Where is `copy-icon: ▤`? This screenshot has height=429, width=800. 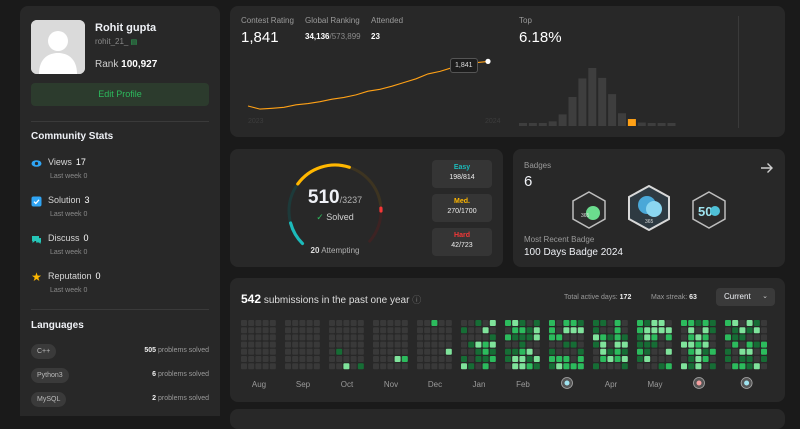 copy-icon: ▤ is located at coordinates (134, 42).